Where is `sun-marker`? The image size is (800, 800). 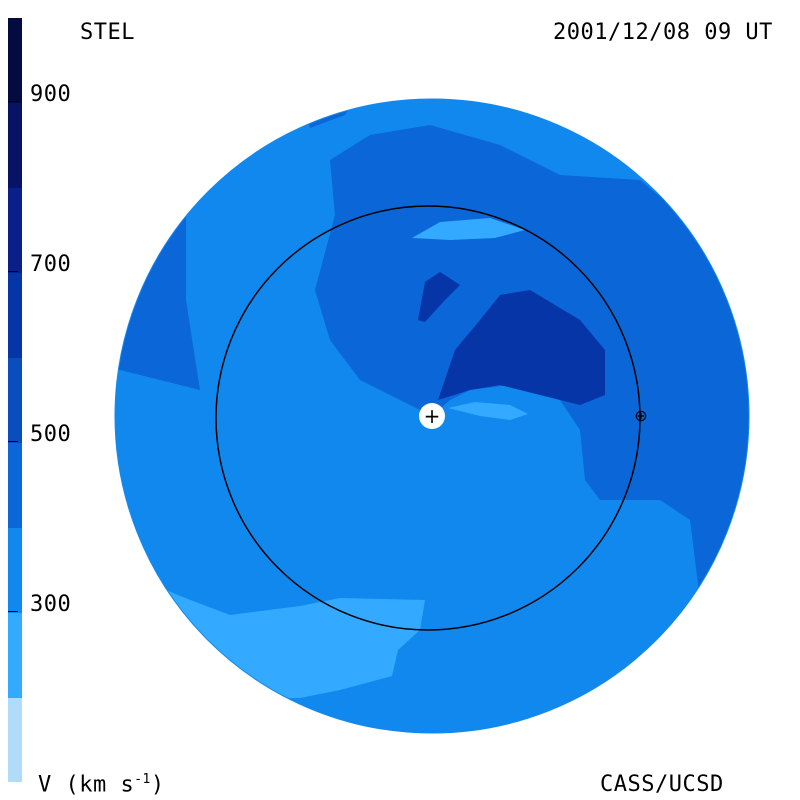 sun-marker is located at coordinates (432, 416).